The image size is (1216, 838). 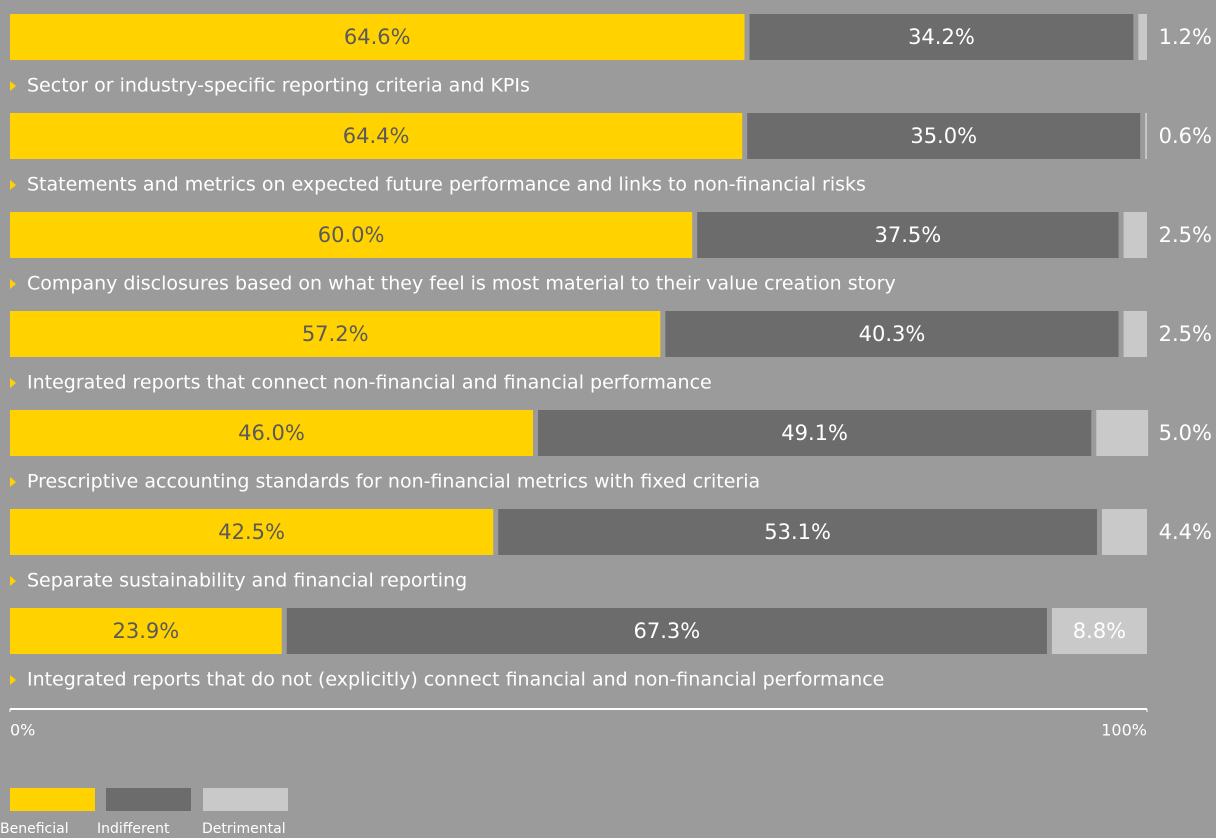 I want to click on value-label: 34.2%, so click(x=941, y=37).